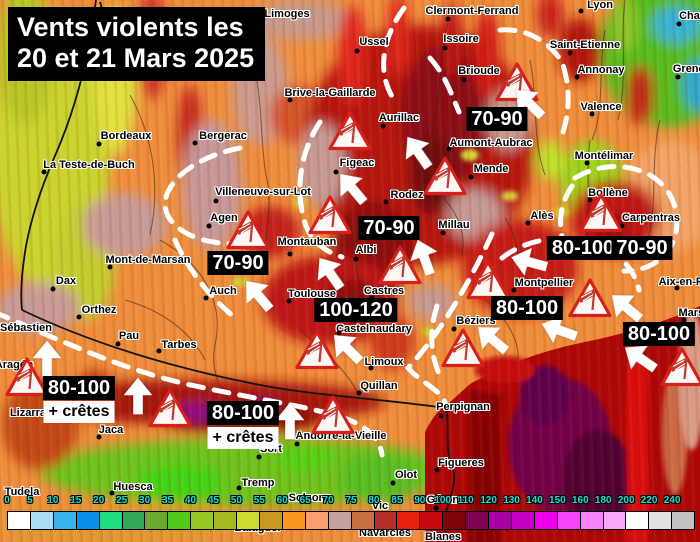 The height and width of the screenshot is (542, 700). Describe the element at coordinates (129, 336) in the screenshot. I see `city-label-pau: Pau` at that location.